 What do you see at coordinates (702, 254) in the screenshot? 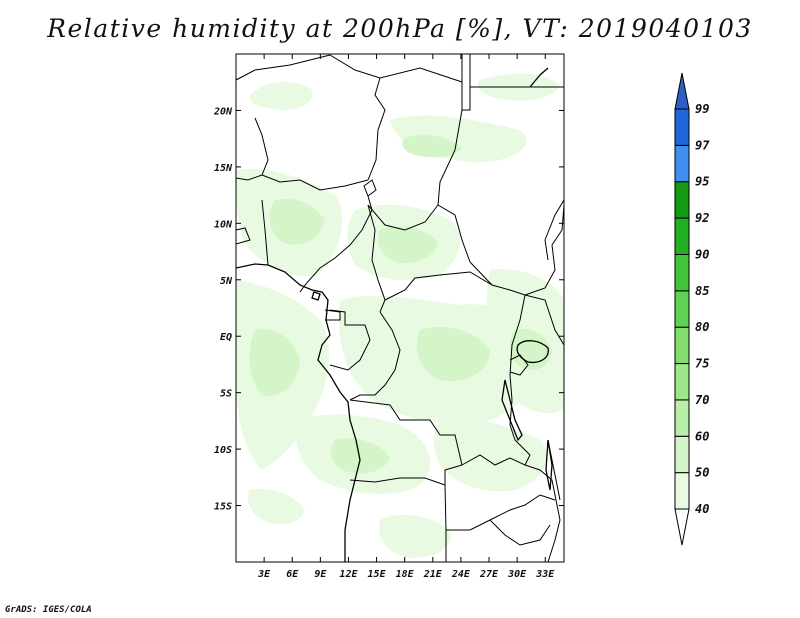
I see `colorbar-label: 90` at bounding box center [702, 254].